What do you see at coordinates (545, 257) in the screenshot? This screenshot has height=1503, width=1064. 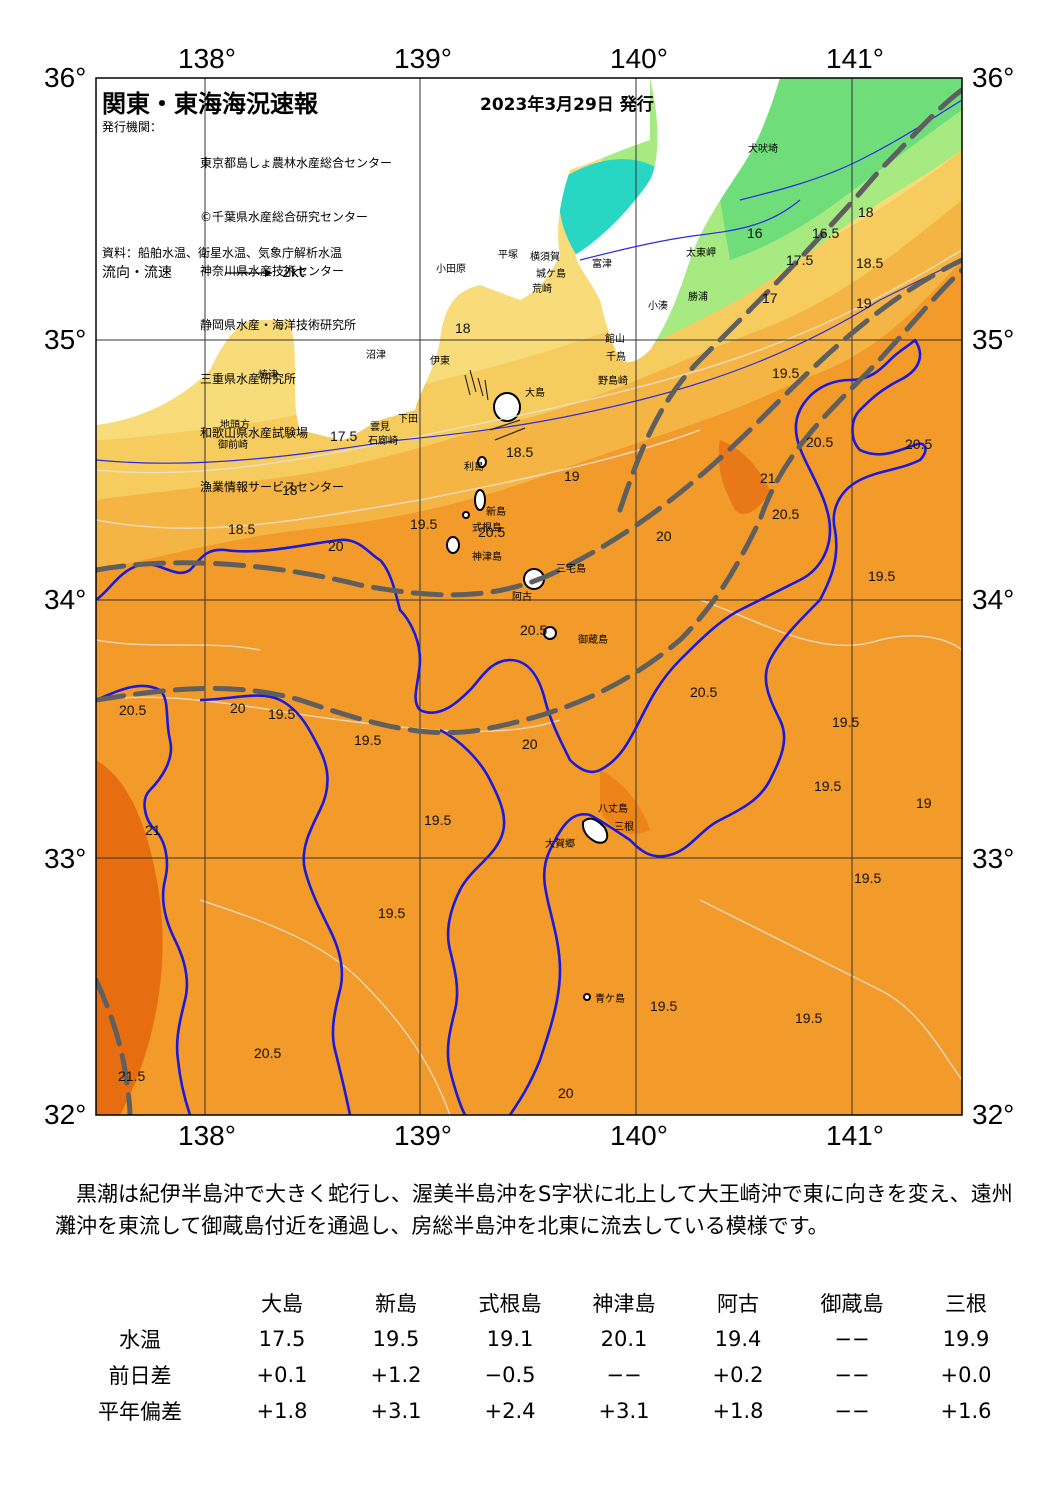 I see `place-yokosuka: 横須賀` at bounding box center [545, 257].